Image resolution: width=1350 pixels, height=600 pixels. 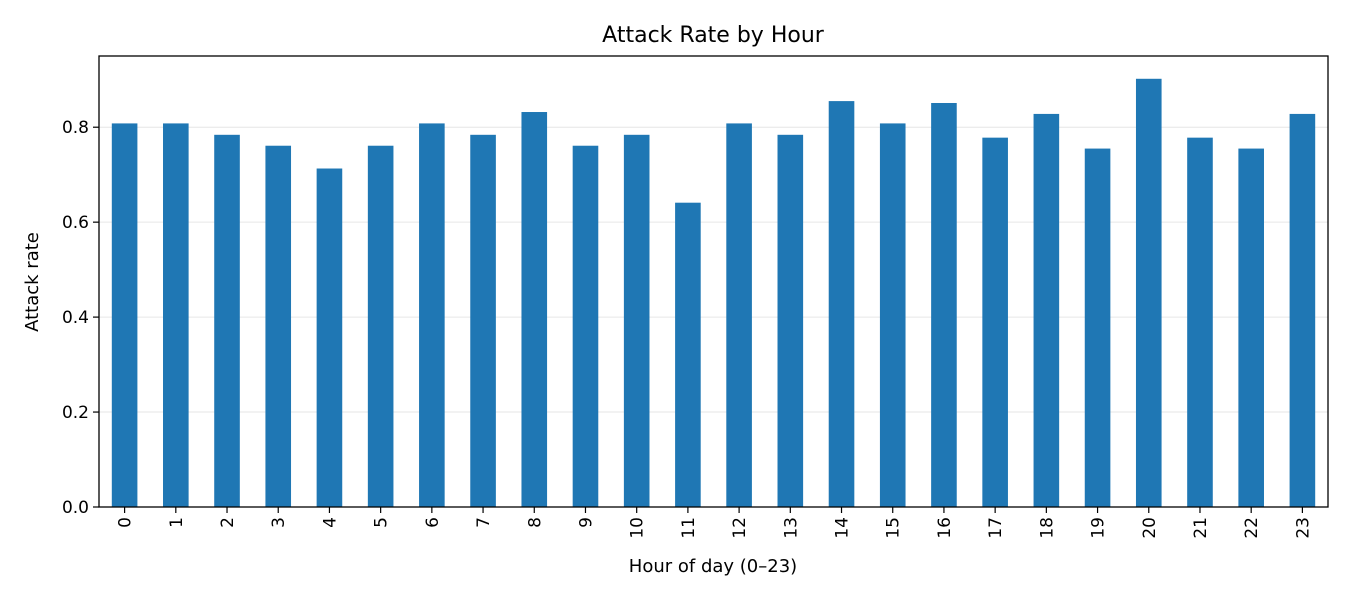 I want to click on x-tick-label: 2, so click(x=228, y=522).